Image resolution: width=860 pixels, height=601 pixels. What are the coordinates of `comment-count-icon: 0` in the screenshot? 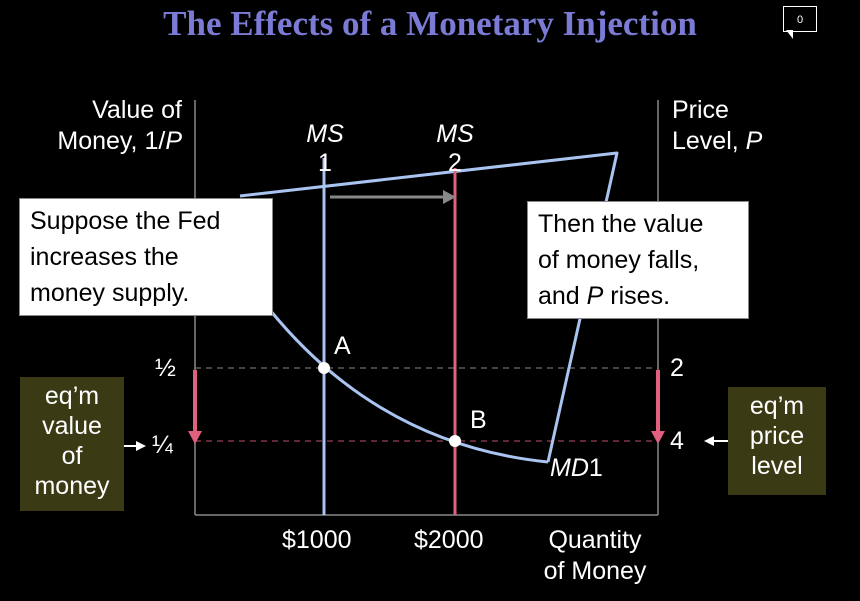 It's located at (800, 19).